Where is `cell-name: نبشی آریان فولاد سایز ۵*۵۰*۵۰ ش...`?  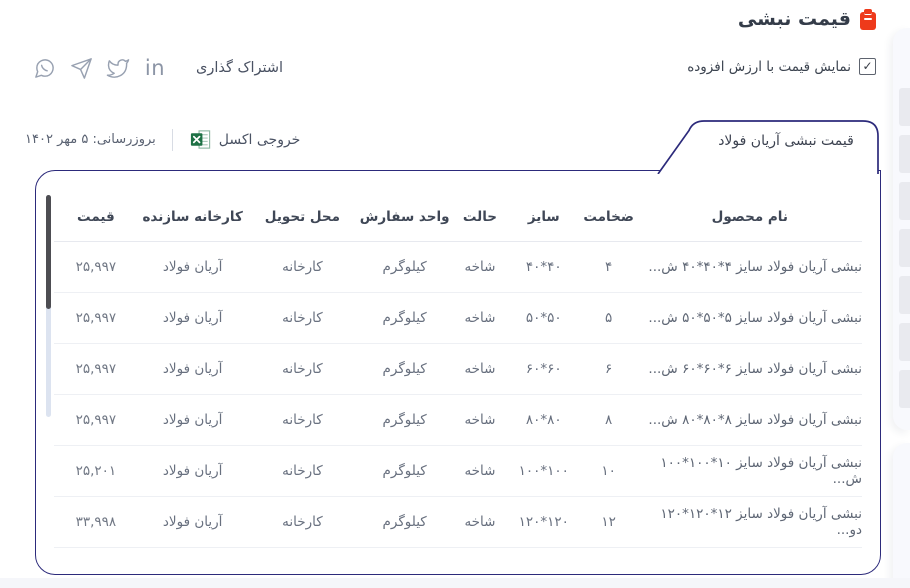
cell-name: نبشی آریان فولاد سایز ۵*۵۰*۵۰ ش... is located at coordinates (755, 318).